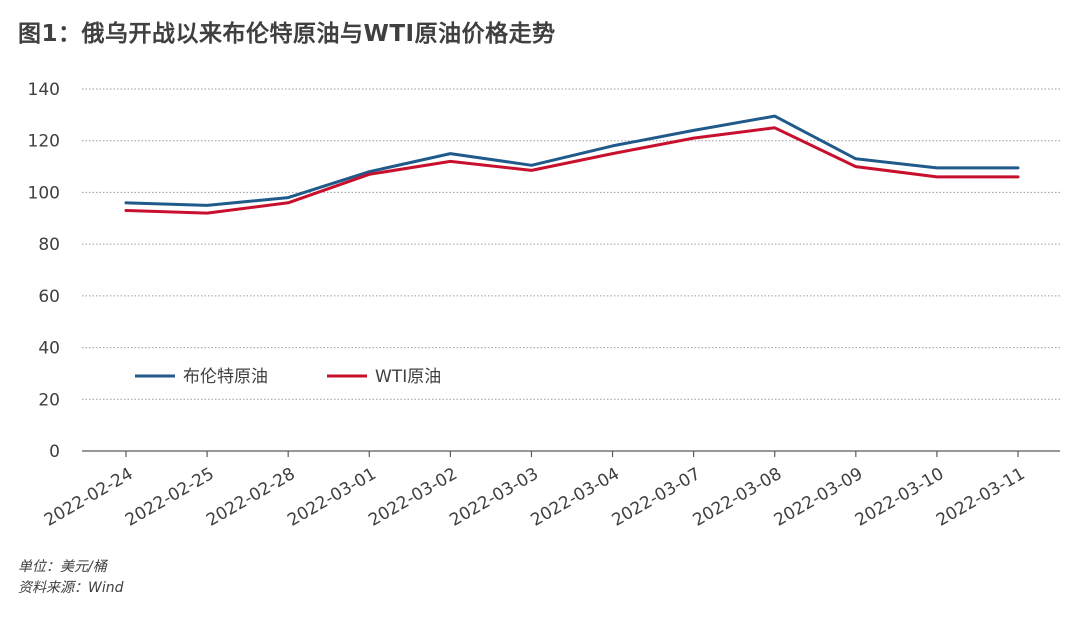 The width and height of the screenshot is (1080, 621). I want to click on page-title: 图1：俄乌开战以来布伦特原油与WTI原油价格走势, so click(287, 34).